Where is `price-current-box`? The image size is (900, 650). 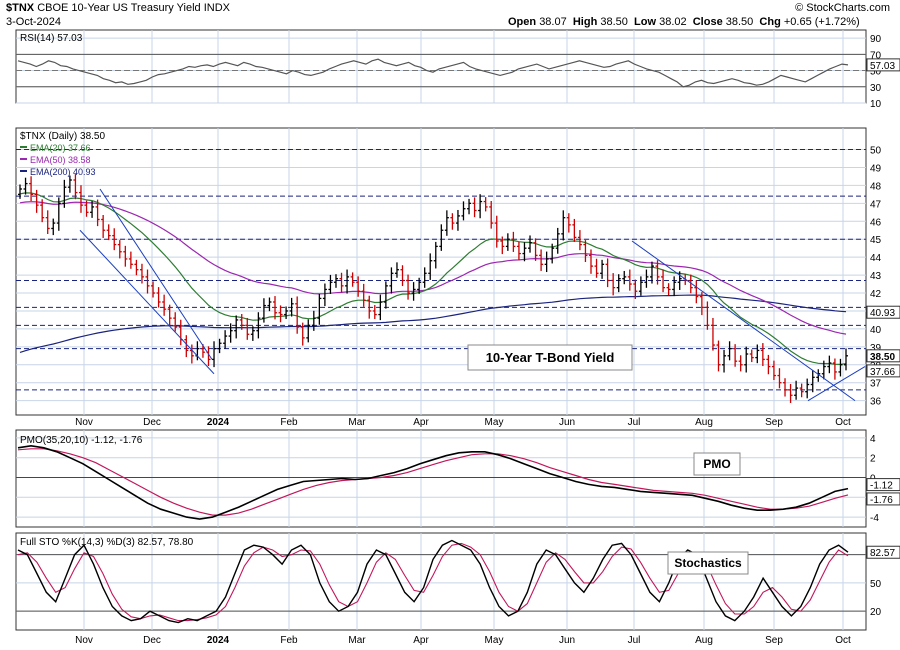
price-current-box is located at coordinates (883, 312).